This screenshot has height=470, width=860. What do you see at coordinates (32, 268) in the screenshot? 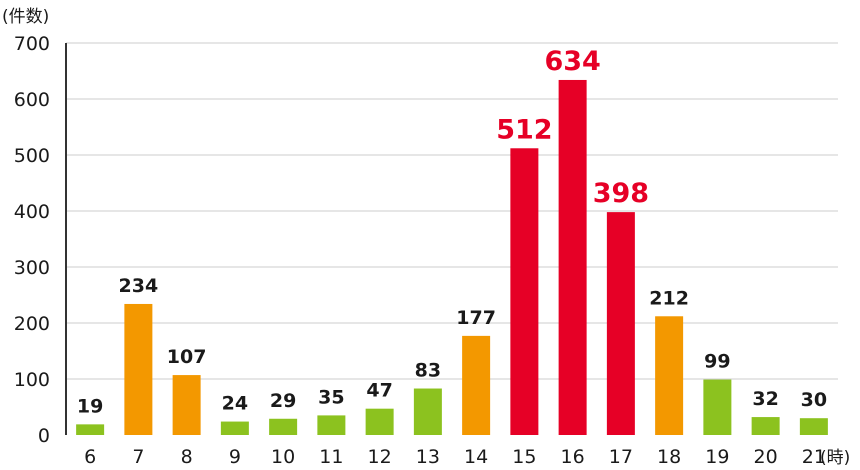
I see `y-tick-label: 300` at bounding box center [32, 268].